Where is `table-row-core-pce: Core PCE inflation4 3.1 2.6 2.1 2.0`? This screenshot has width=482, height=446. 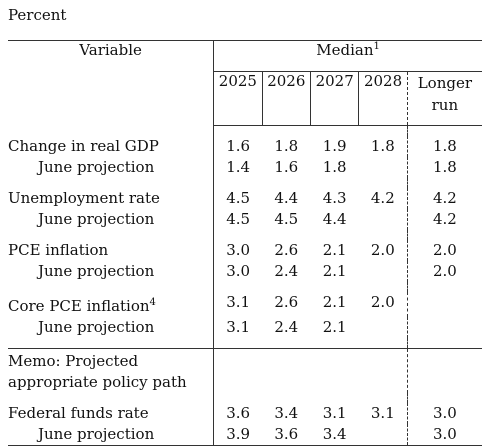 table-row-core-pce: Core PCE inflation4 3.1 2.6 2.1 2.0 is located at coordinates (245, 304).